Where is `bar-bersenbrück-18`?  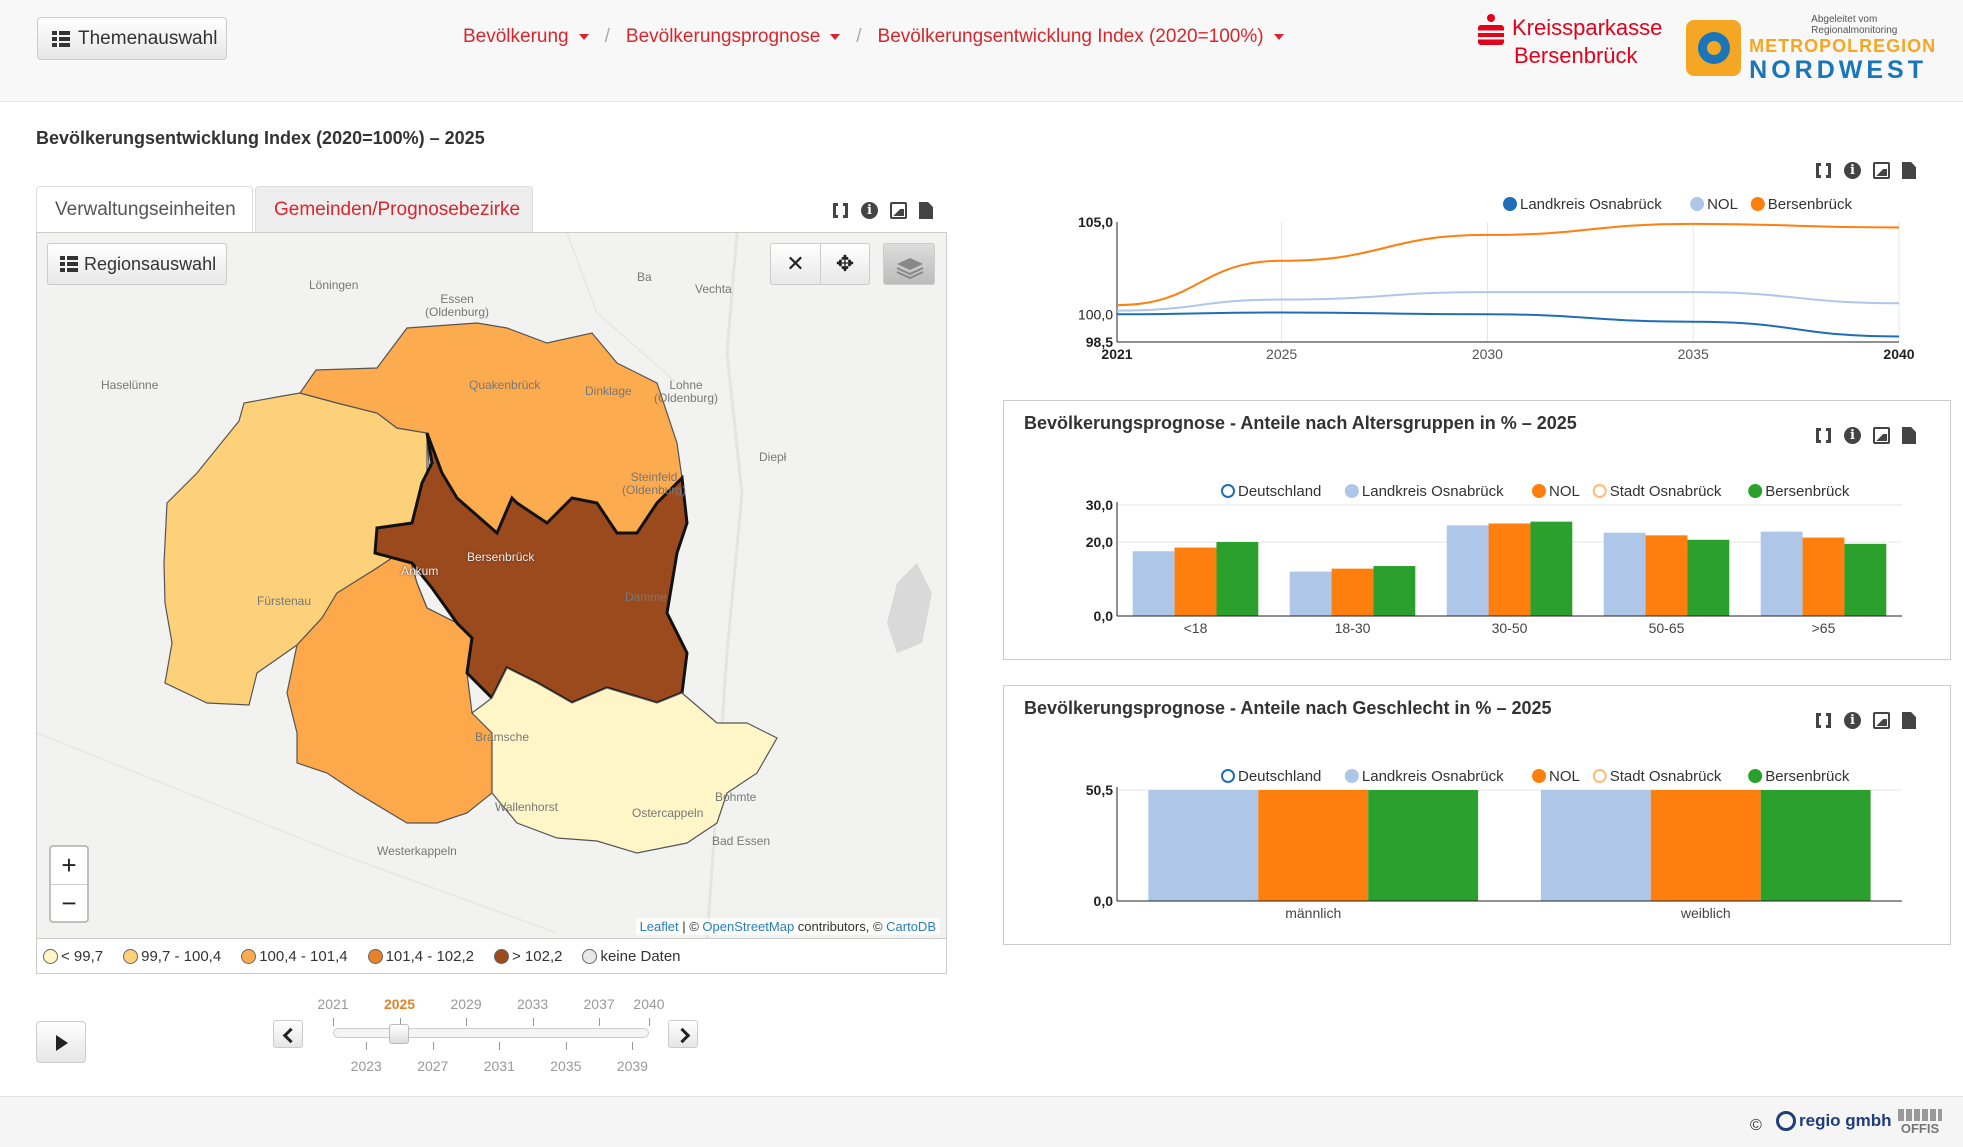 bar-bersenbrück-18 is located at coordinates (1237, 579).